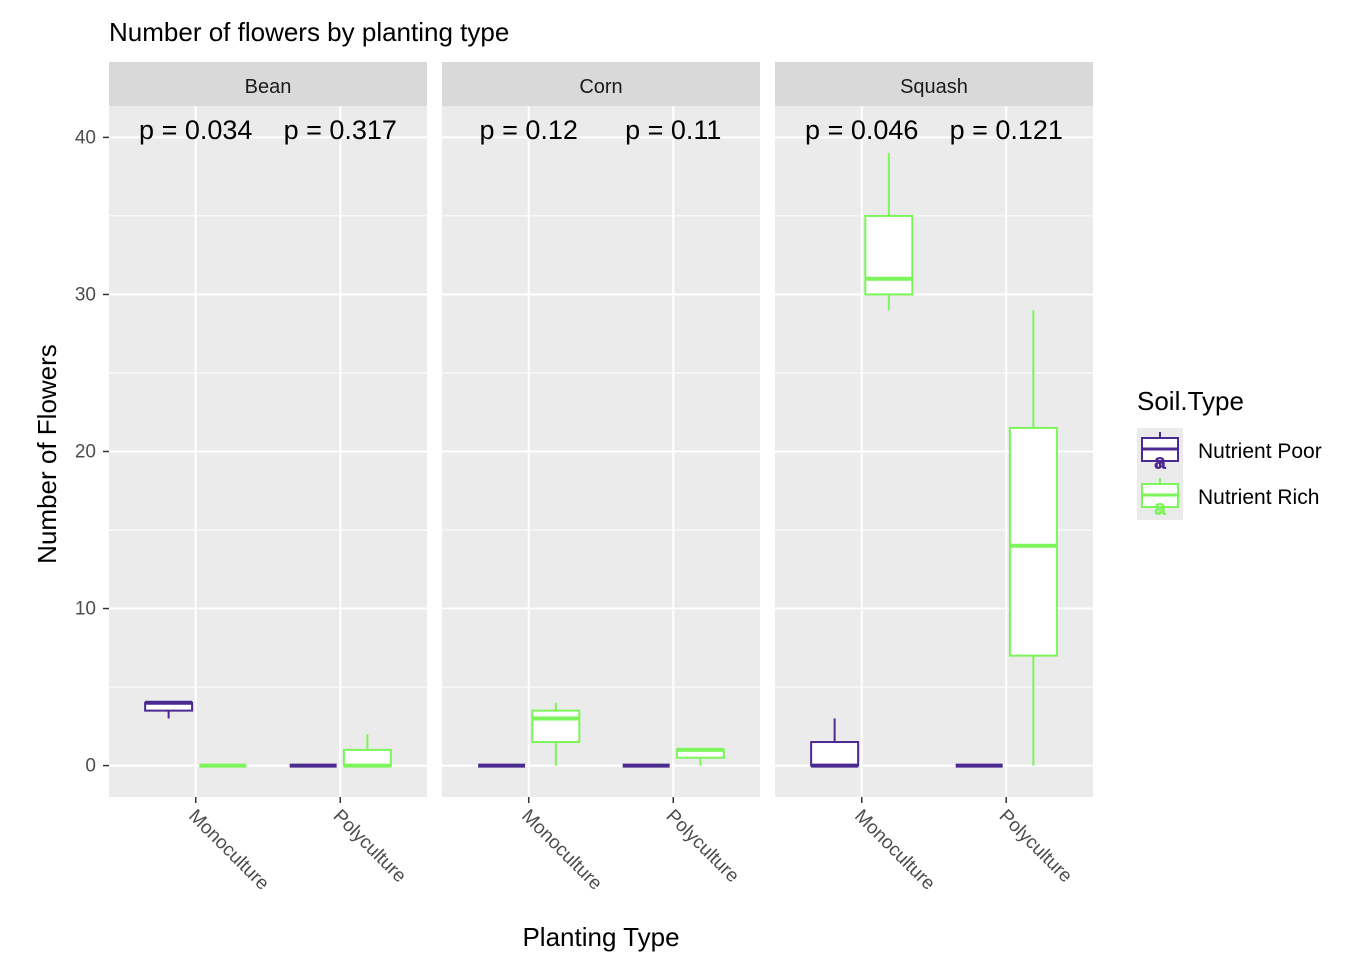  Describe the element at coordinates (529, 130) in the screenshot. I see `p-value-label: p = 0.12` at that location.